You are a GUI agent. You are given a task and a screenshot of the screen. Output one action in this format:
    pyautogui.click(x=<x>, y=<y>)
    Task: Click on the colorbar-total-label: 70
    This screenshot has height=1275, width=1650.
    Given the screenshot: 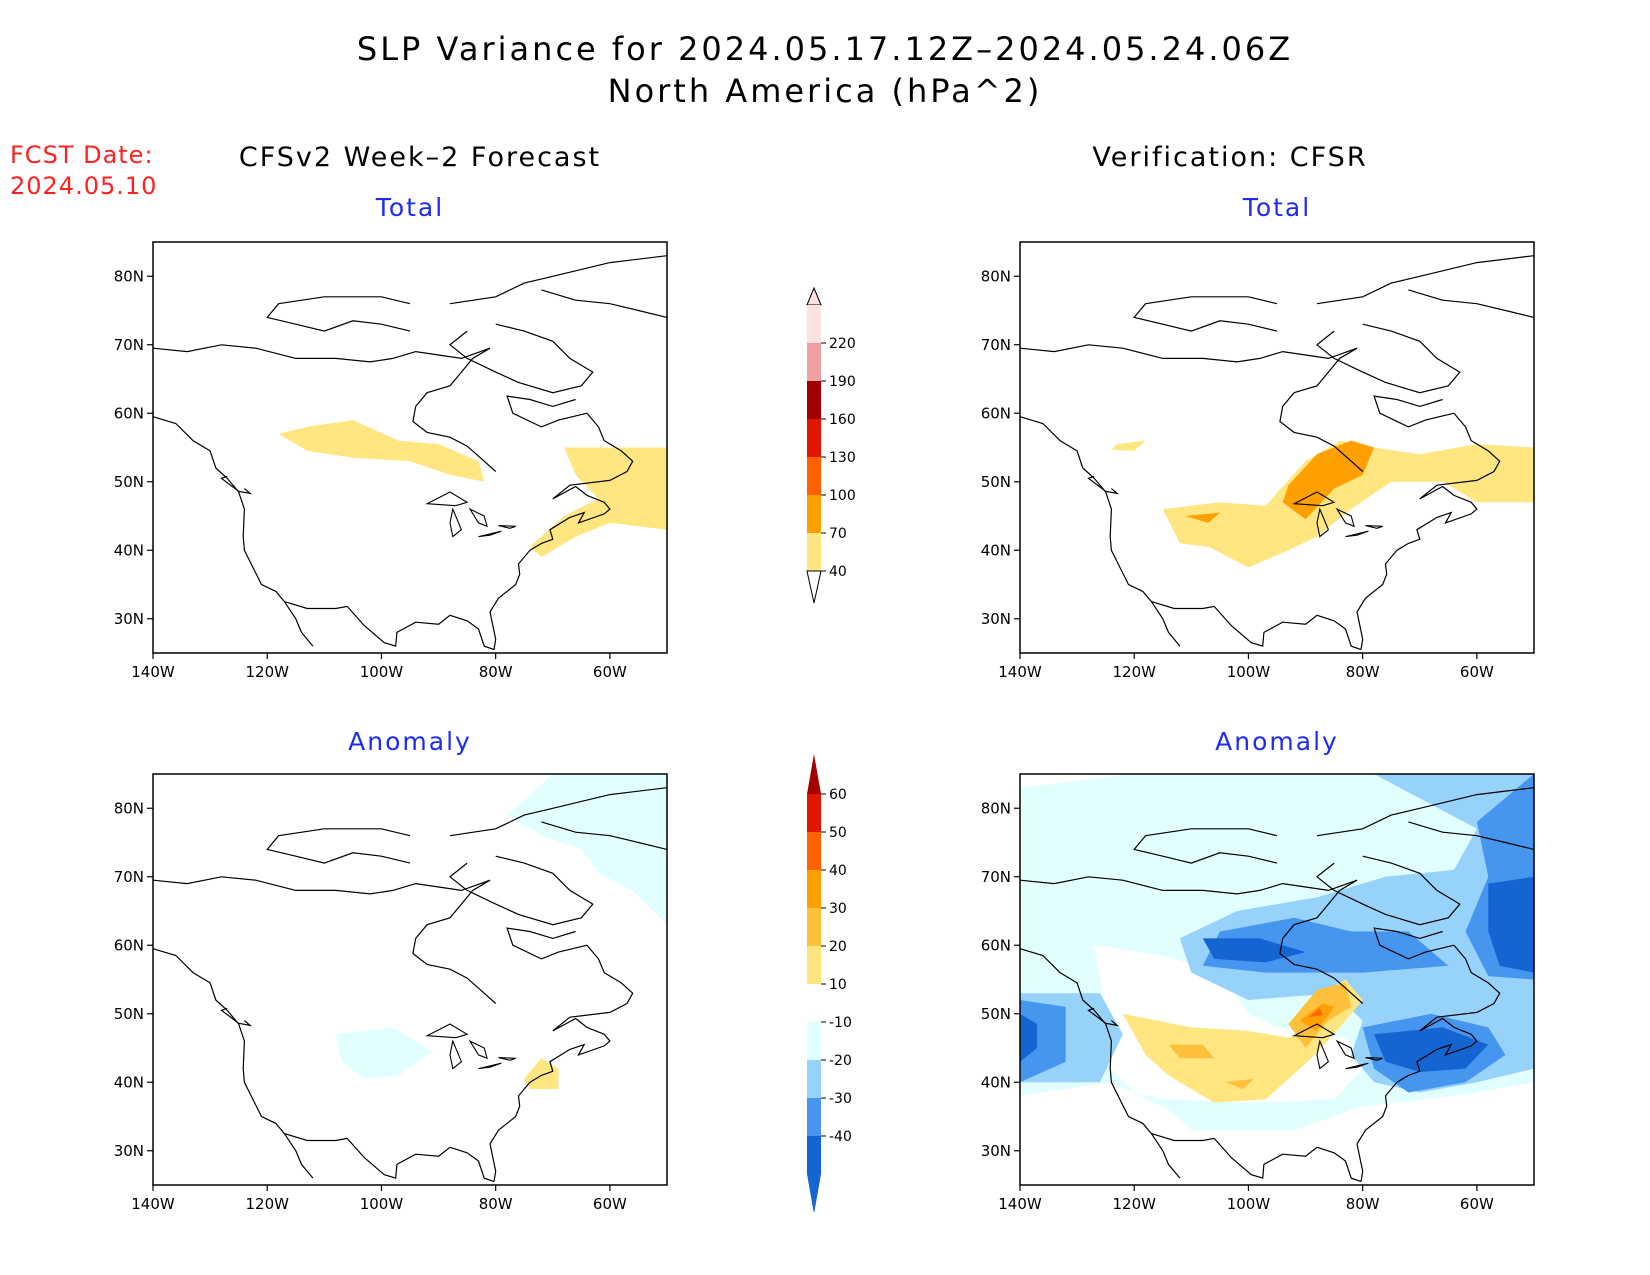 What is the action you would take?
    pyautogui.click(x=838, y=534)
    